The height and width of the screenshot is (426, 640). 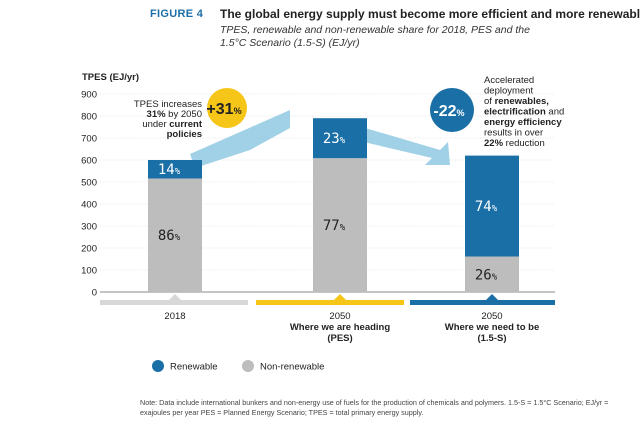 What do you see at coordinates (89, 139) in the screenshot?
I see `y-tick-label: 700` at bounding box center [89, 139].